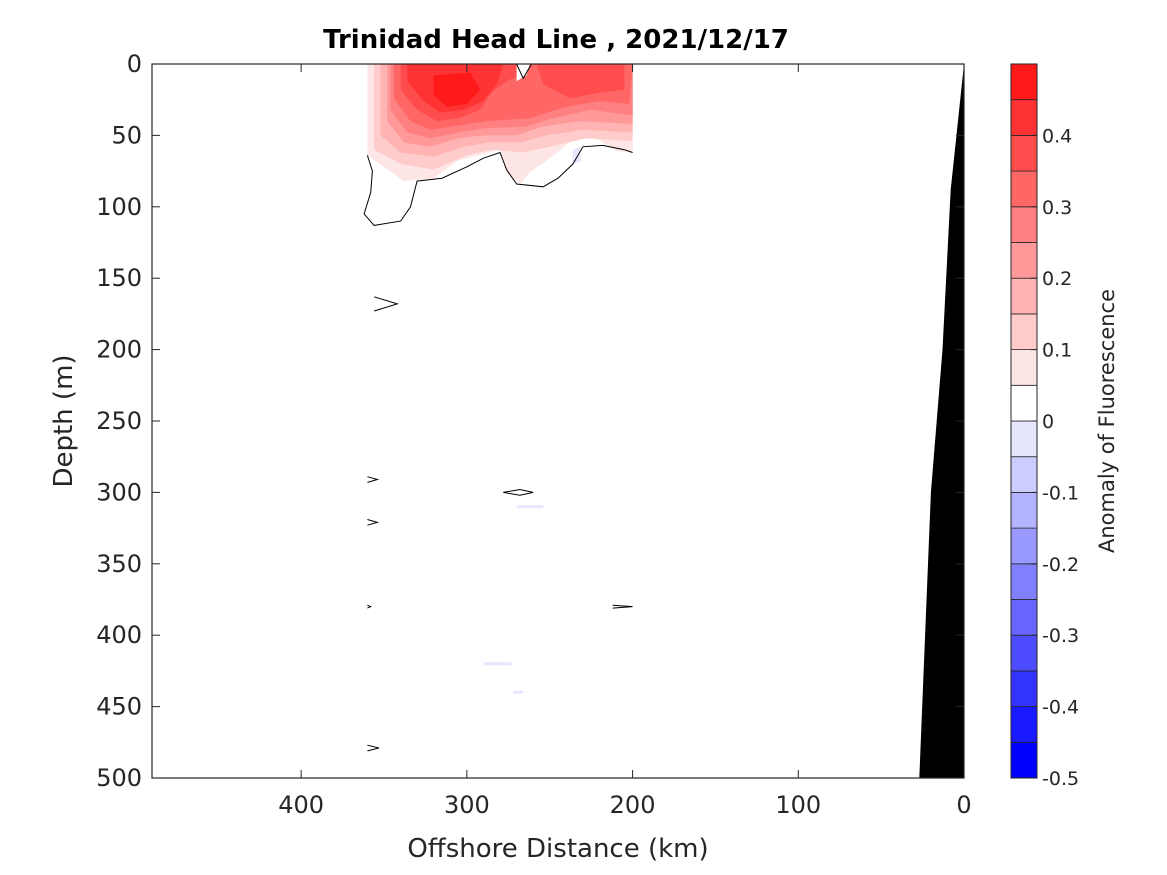 Image resolution: width=1167 pixels, height=875 pixels. Describe the element at coordinates (556, 40) in the screenshot. I see `chart-title: Trinidad Head Line , 2021/12/17` at that location.